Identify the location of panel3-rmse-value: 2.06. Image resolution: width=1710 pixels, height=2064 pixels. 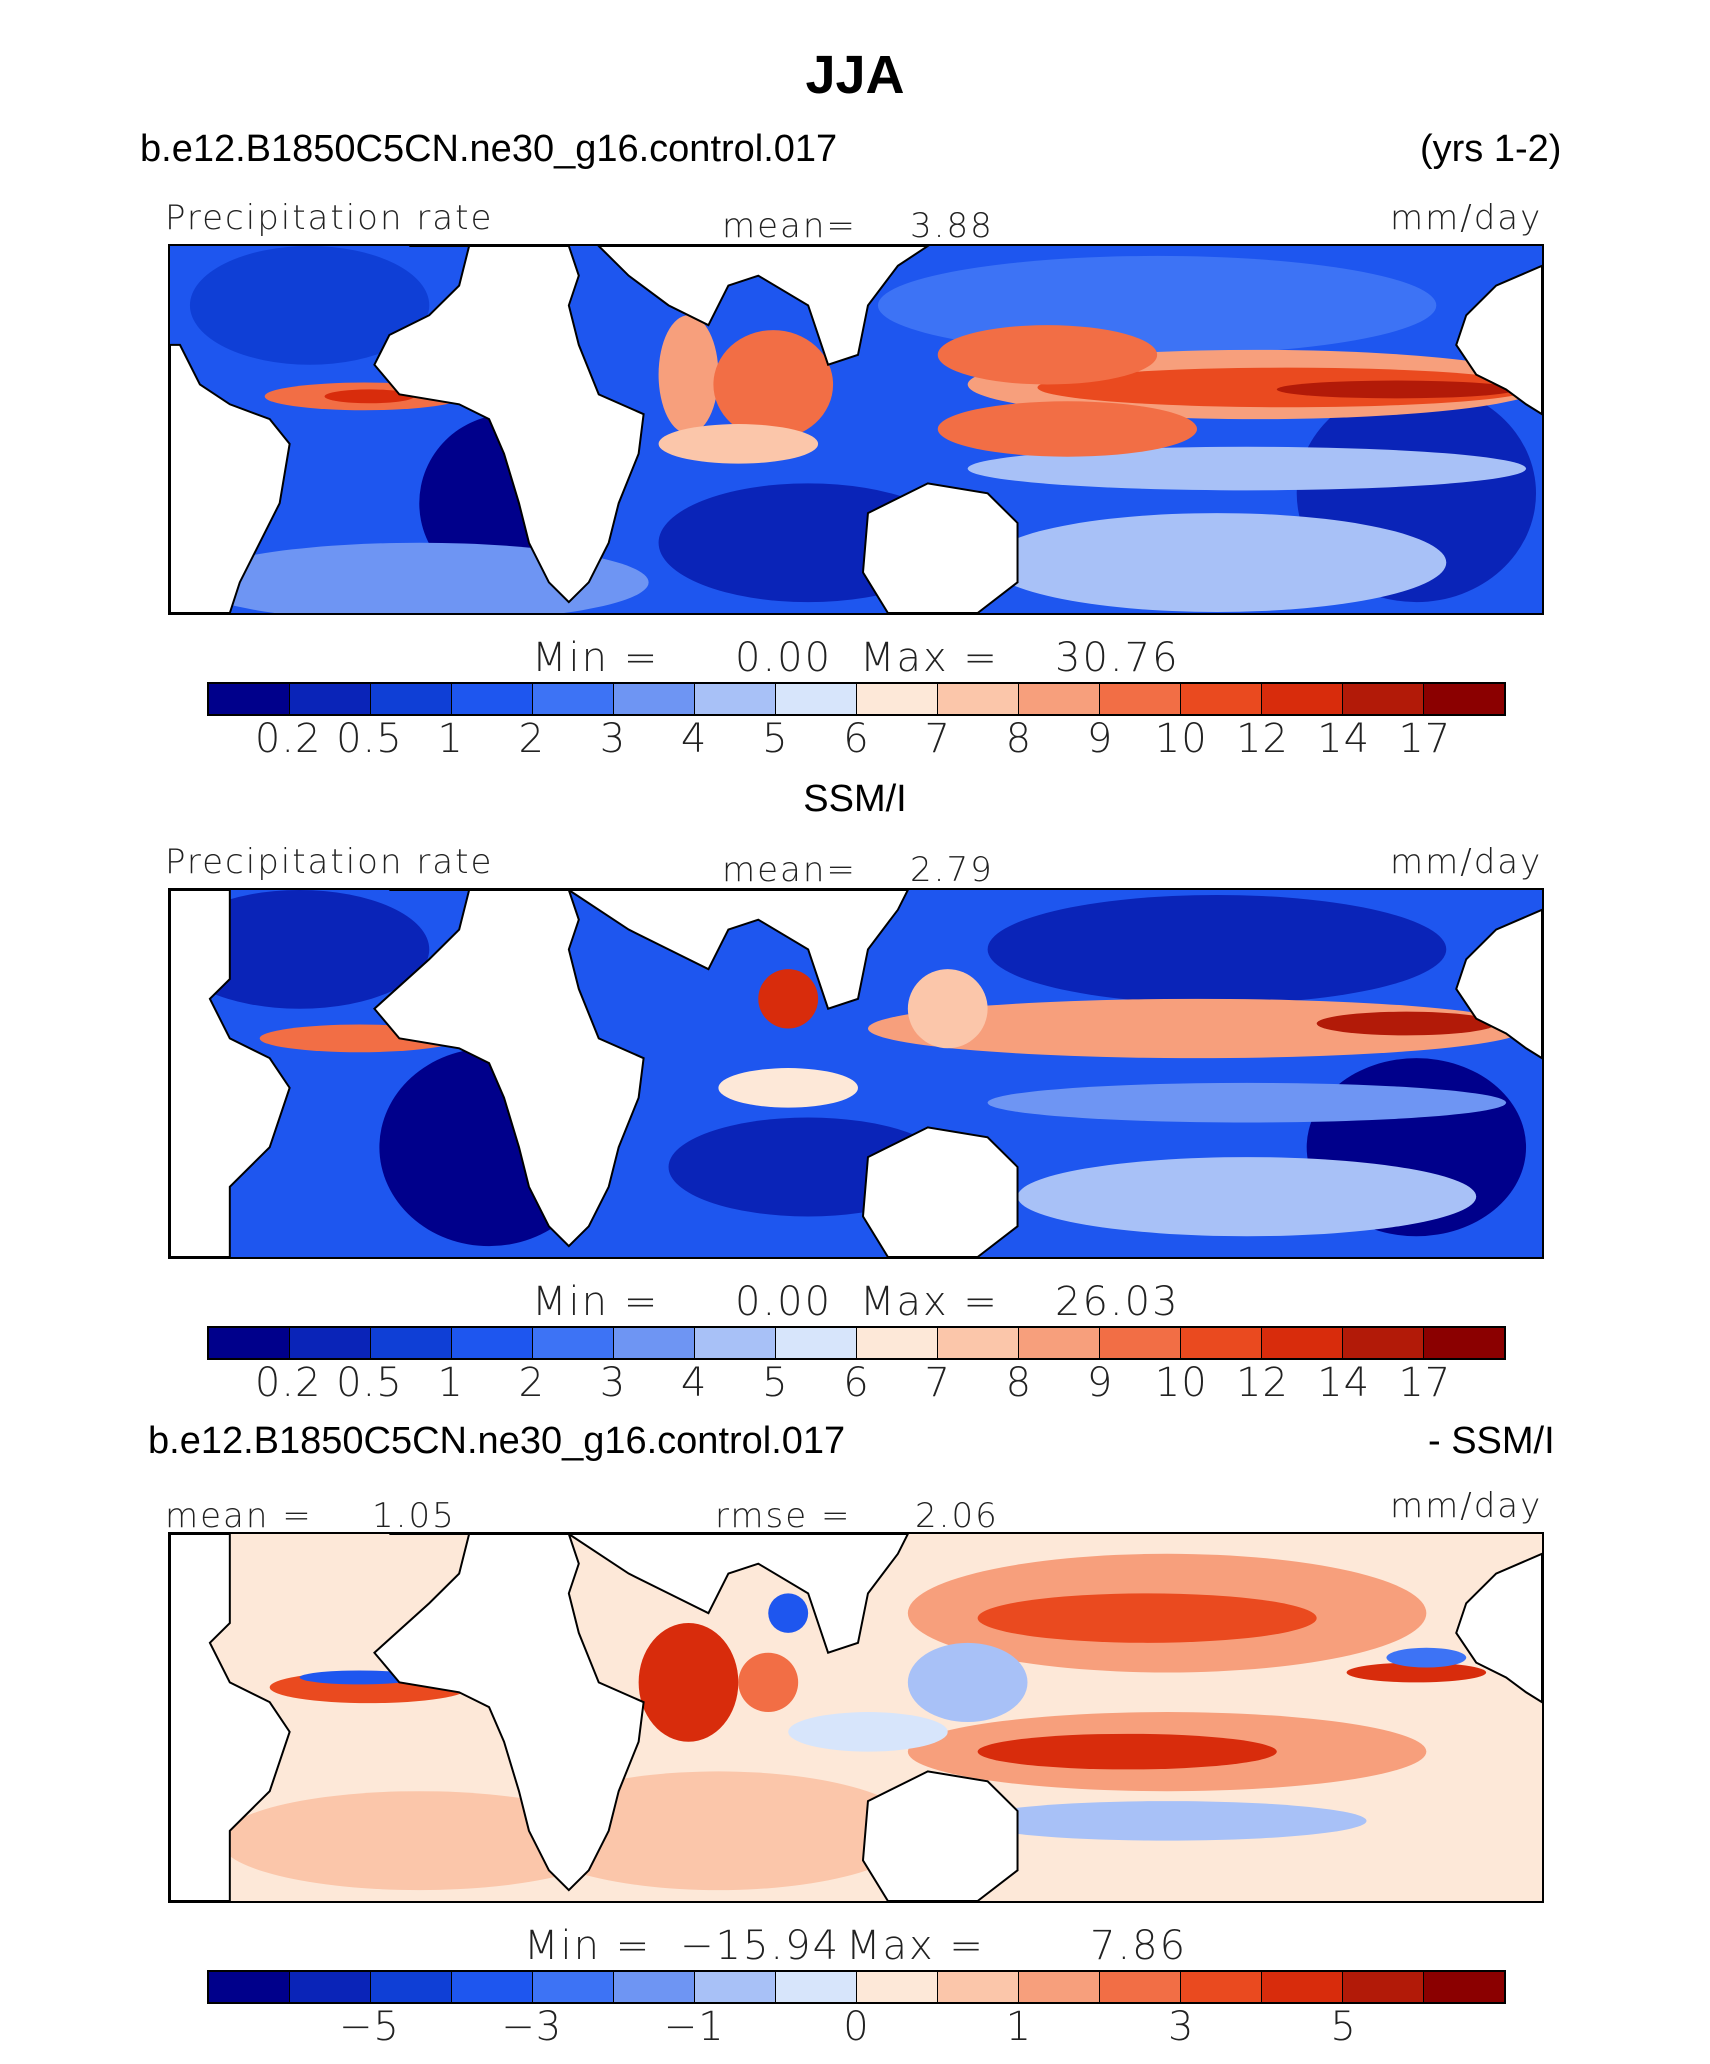
(957, 1516).